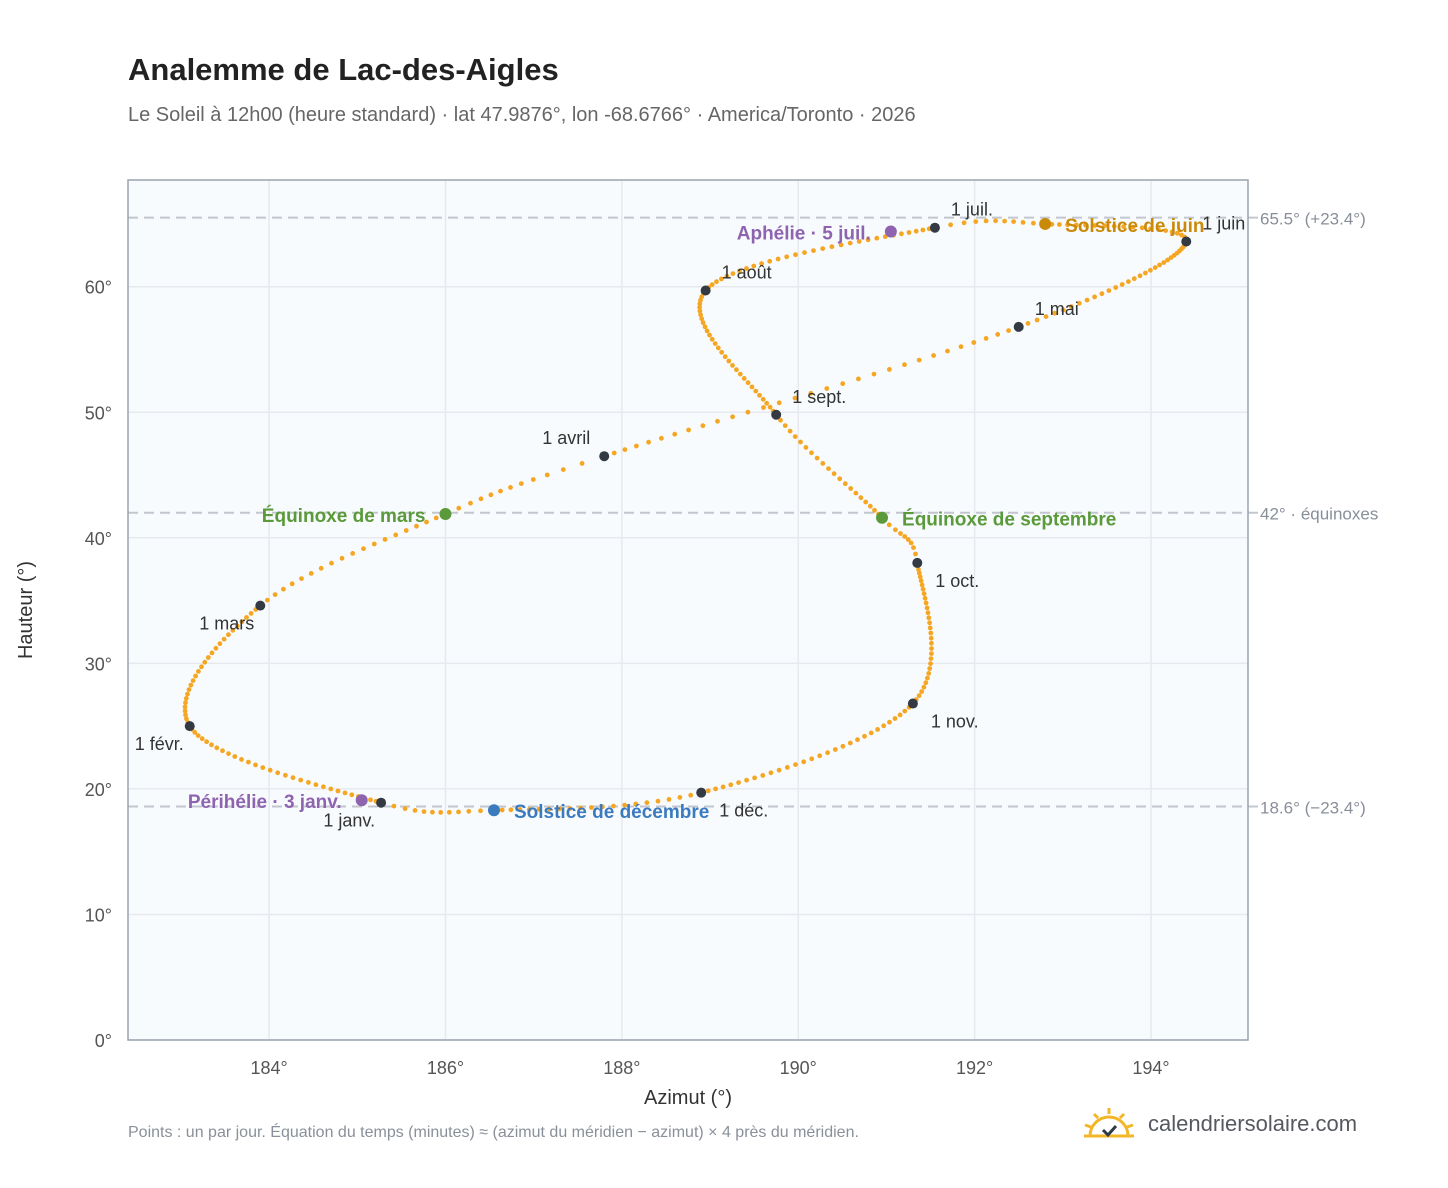 Image resolution: width=1448 pixels, height=1188 pixels. What do you see at coordinates (1313, 807) in the screenshot?
I see `reference-line-label: 18.6° (−23.4°)` at bounding box center [1313, 807].